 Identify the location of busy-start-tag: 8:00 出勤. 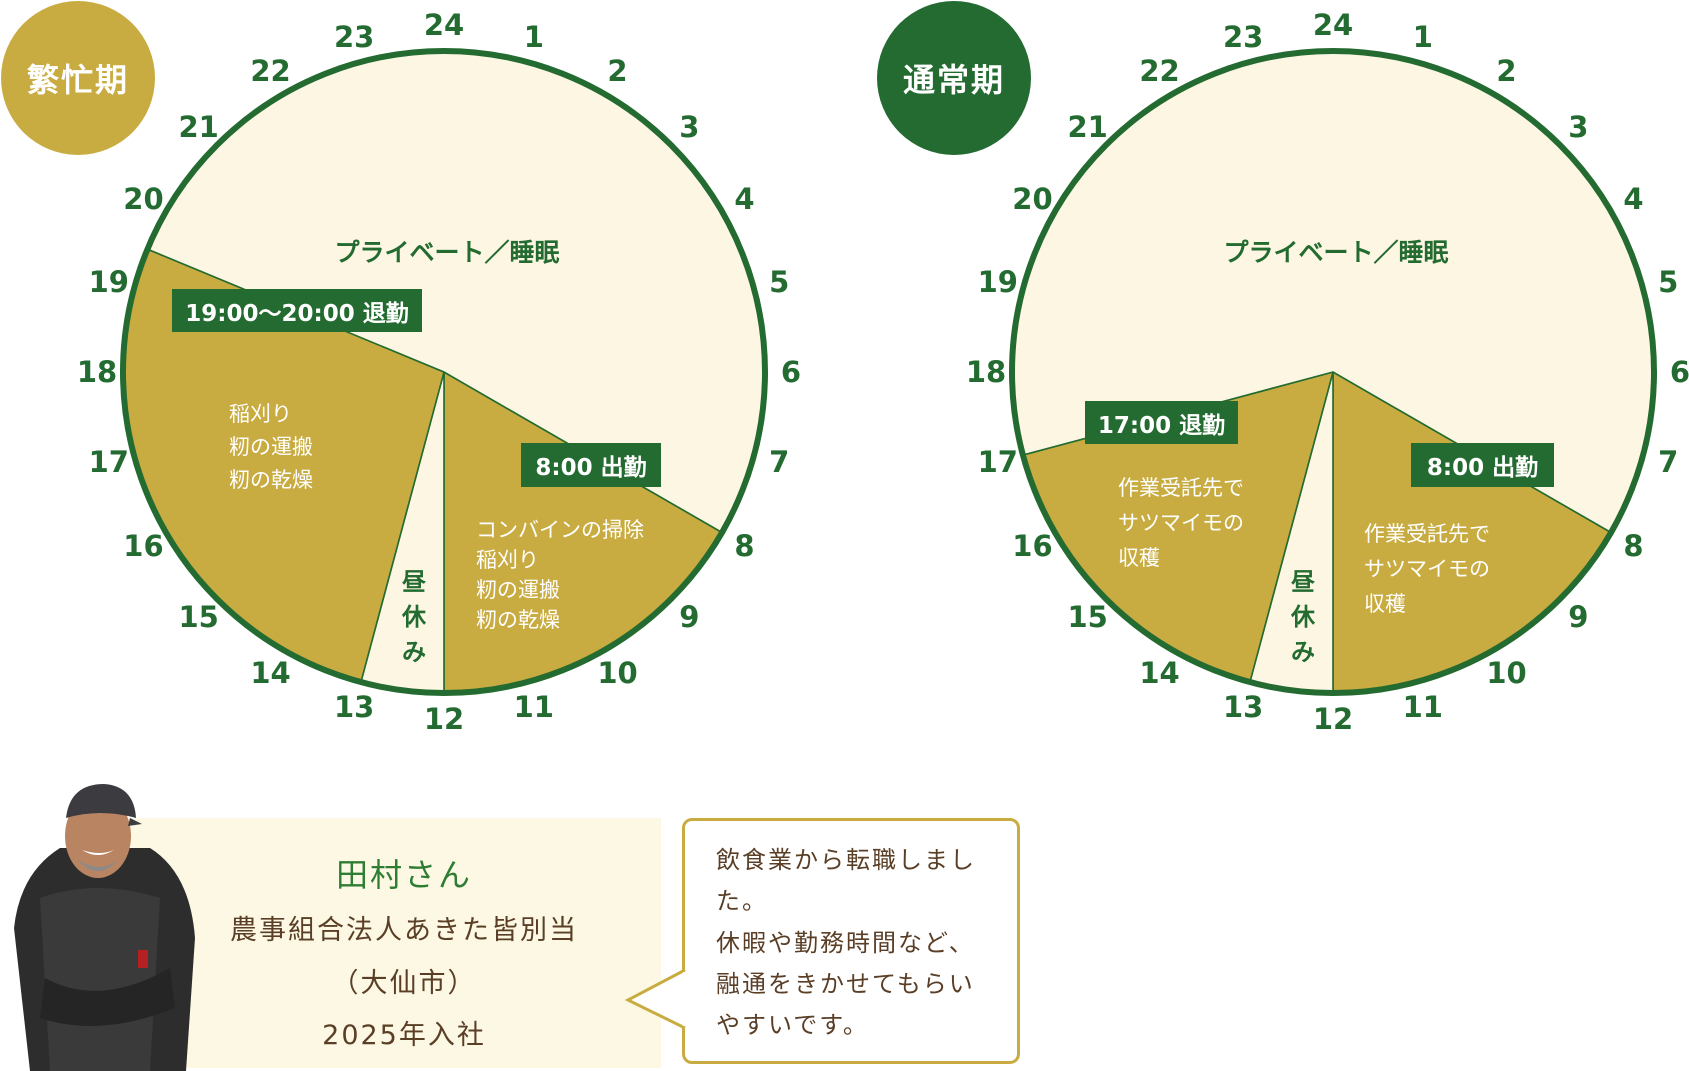
(591, 465).